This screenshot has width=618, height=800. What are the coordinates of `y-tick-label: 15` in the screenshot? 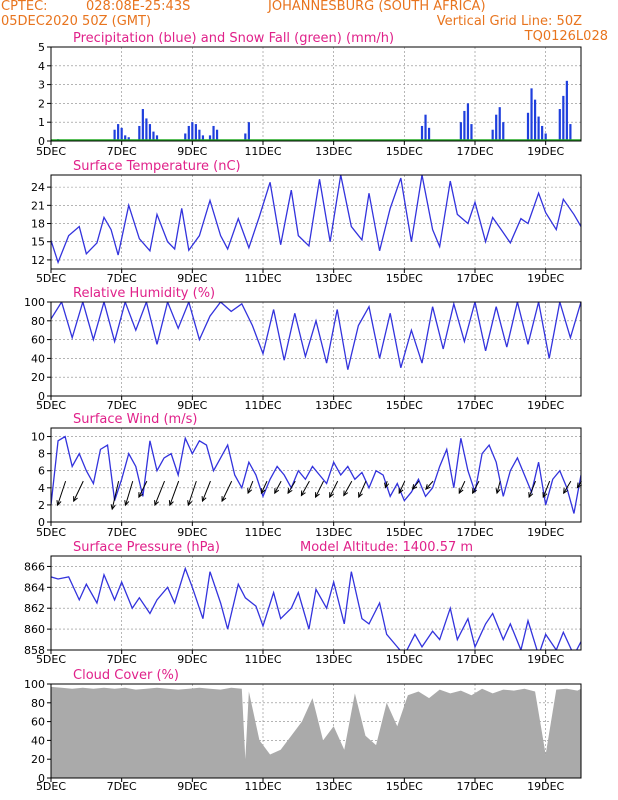 It's located at (38, 242).